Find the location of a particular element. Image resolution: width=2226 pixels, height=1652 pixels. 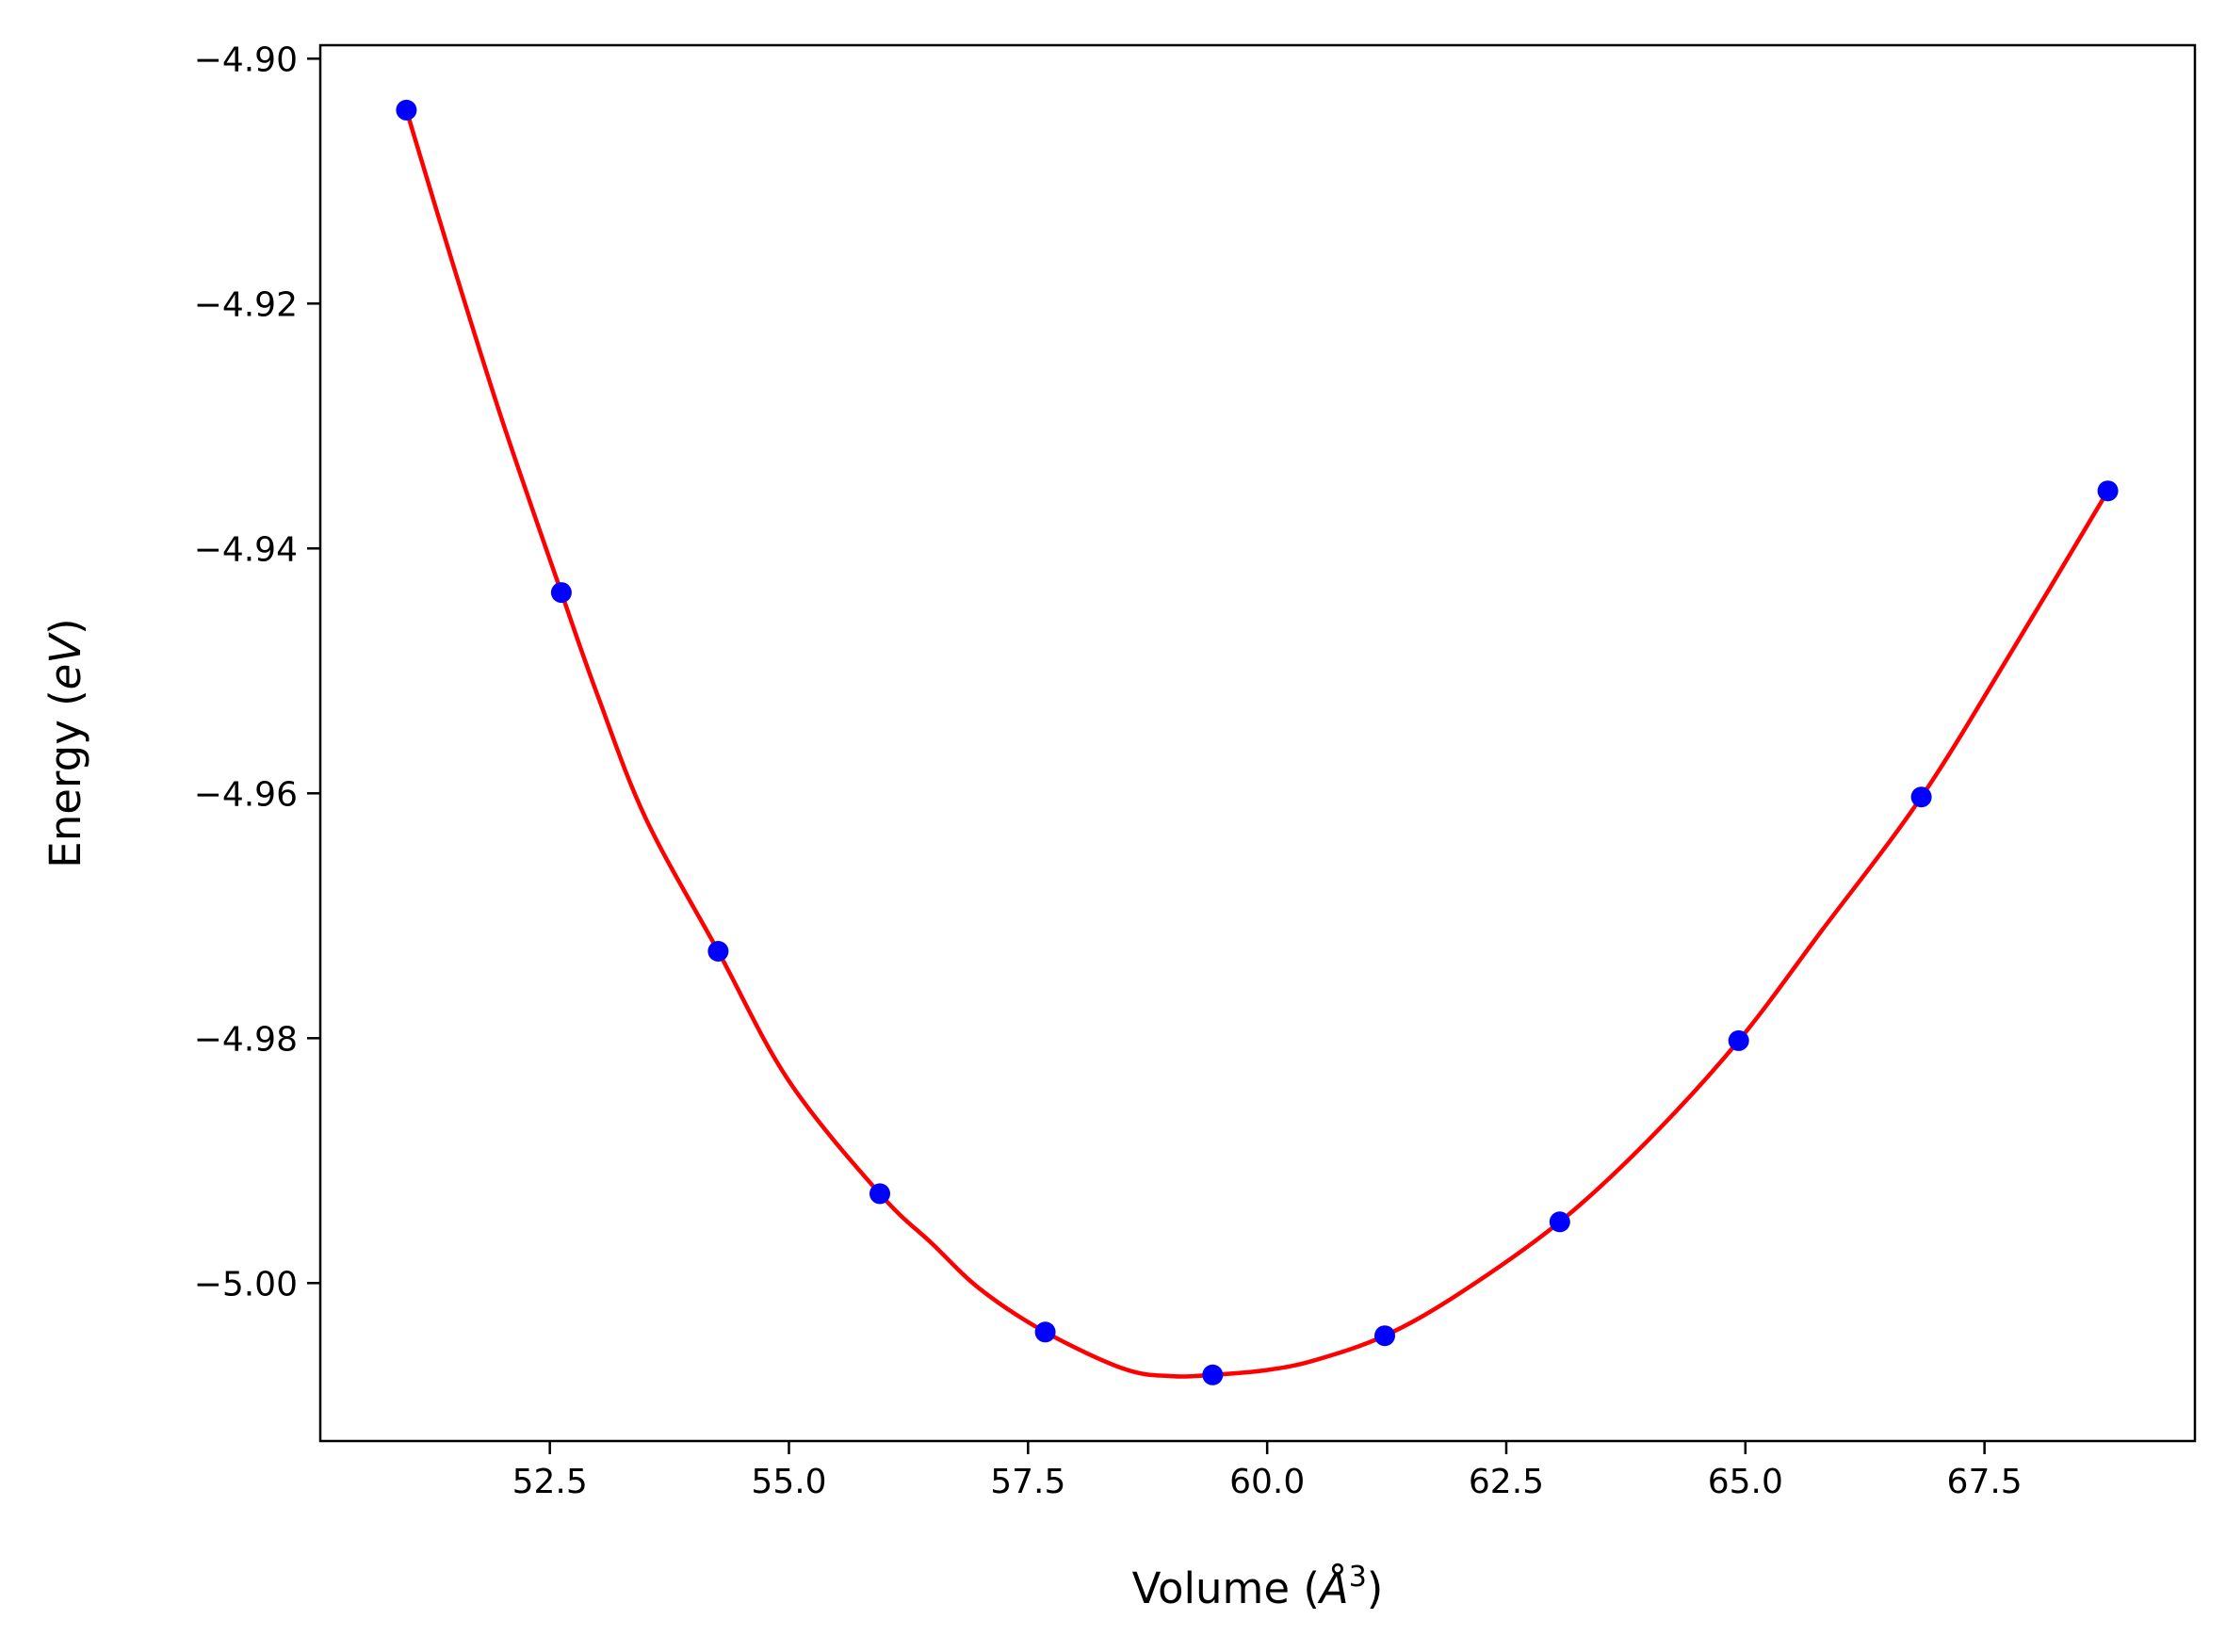

y-axis-label: Energy (eV) is located at coordinates (65, 743).